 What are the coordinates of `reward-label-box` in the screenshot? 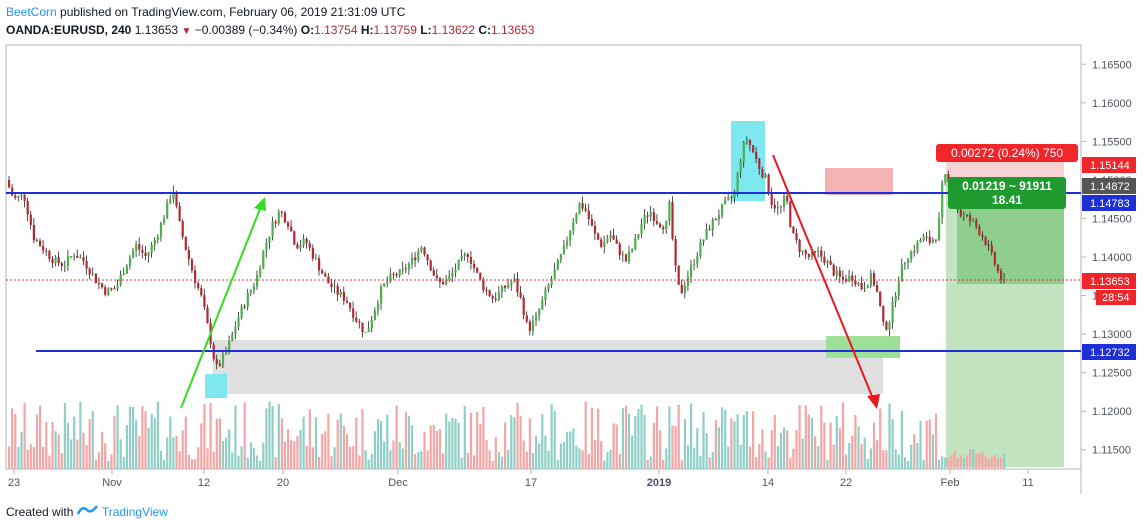 It's located at (1007, 193).